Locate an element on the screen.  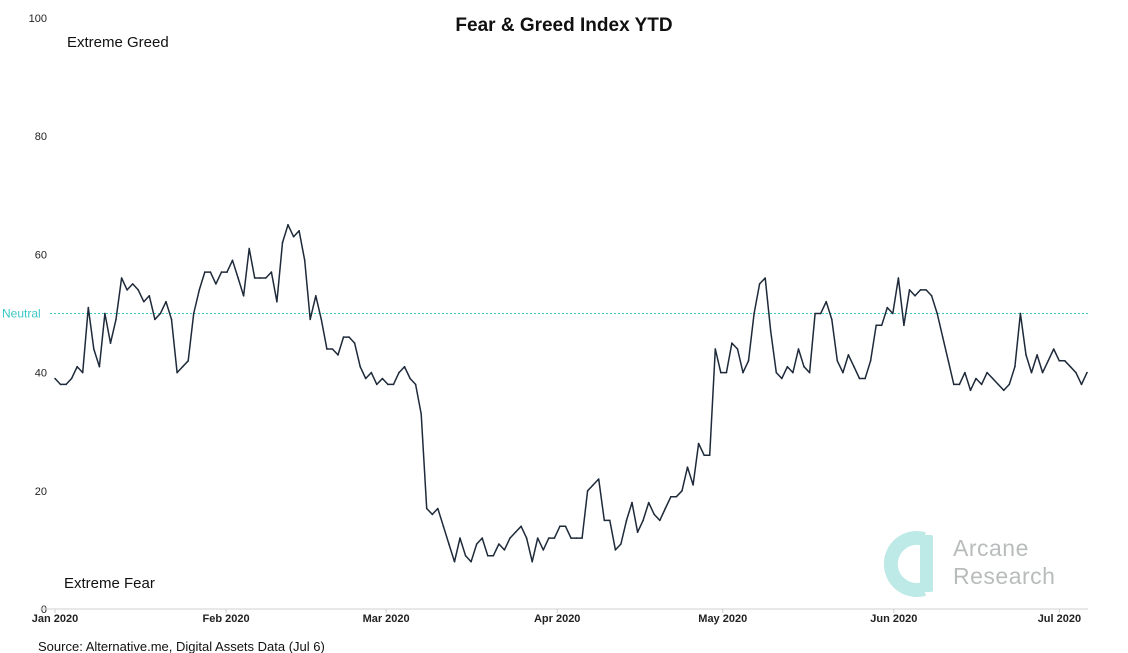
x-tick-label: Apr 2020 is located at coordinates (557, 619).